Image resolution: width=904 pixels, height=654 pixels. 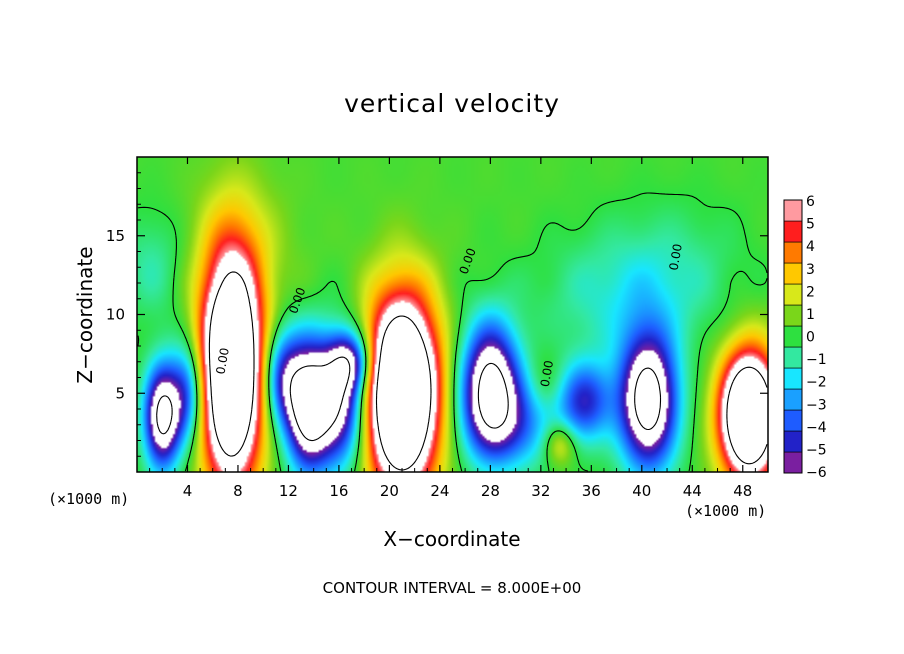 I want to click on colorbar-label: 1, so click(x=810, y=315).